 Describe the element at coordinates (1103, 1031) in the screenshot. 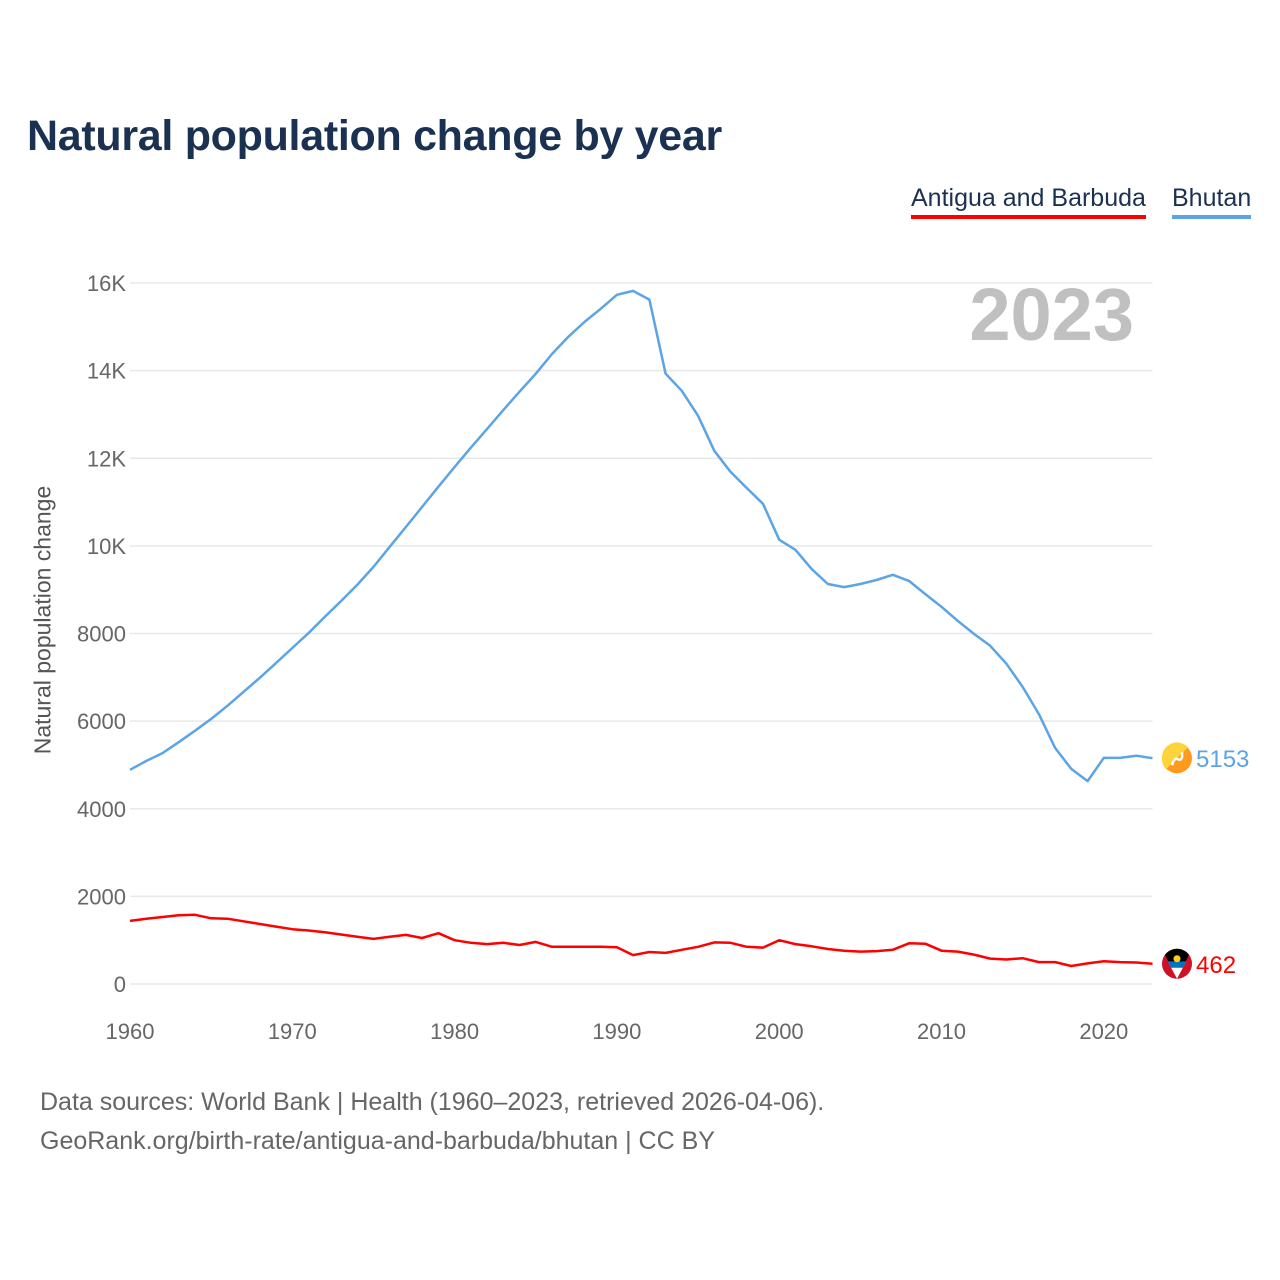

I see `x-tick-label: 2020` at that location.